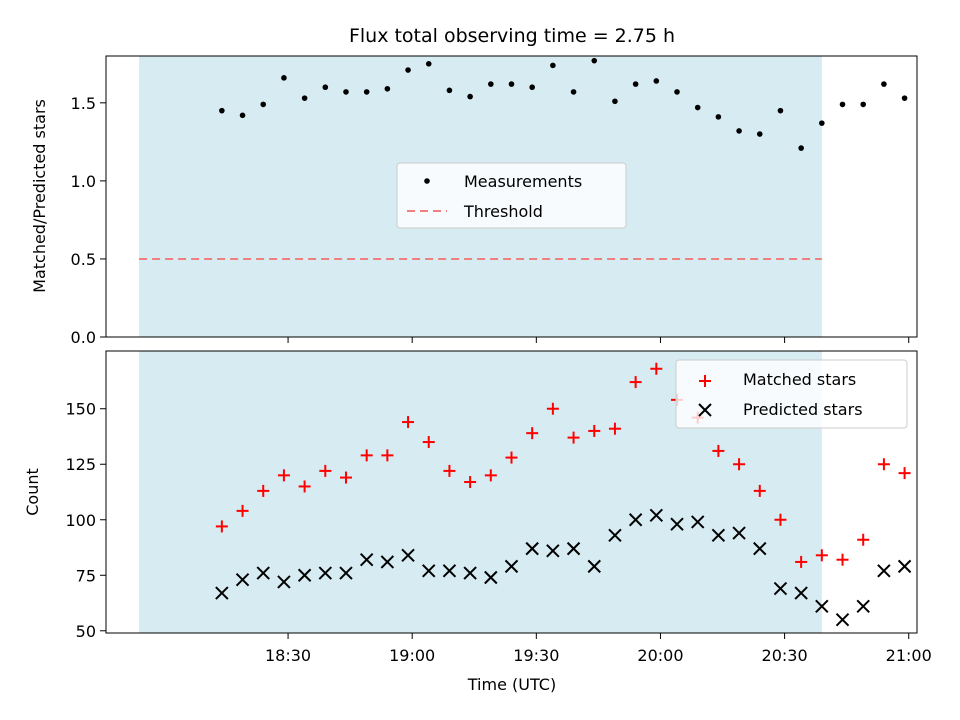 This screenshot has width=960, height=720. What do you see at coordinates (39, 196) in the screenshot?
I see `top-y-axis-label: Matched/Predicted stars` at bounding box center [39, 196].